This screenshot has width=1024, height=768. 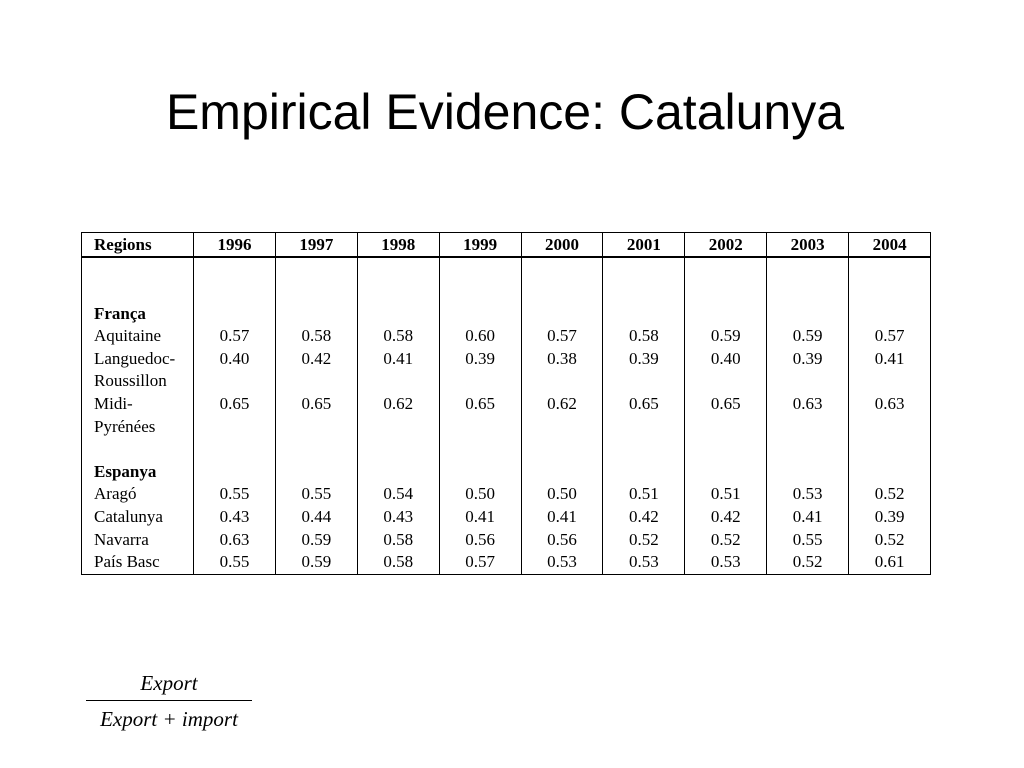 What do you see at coordinates (398, 245) in the screenshot?
I see `year-header: 1998` at bounding box center [398, 245].